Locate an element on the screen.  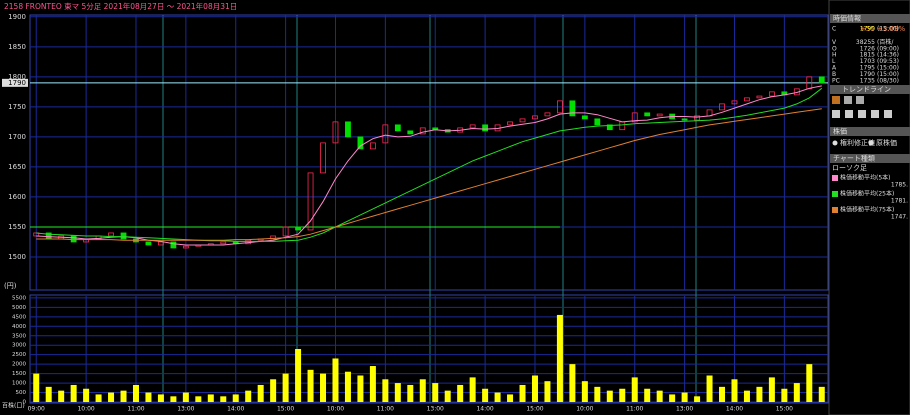
legend-label: 株価移動平均(5本) is located at coordinates (865, 178).